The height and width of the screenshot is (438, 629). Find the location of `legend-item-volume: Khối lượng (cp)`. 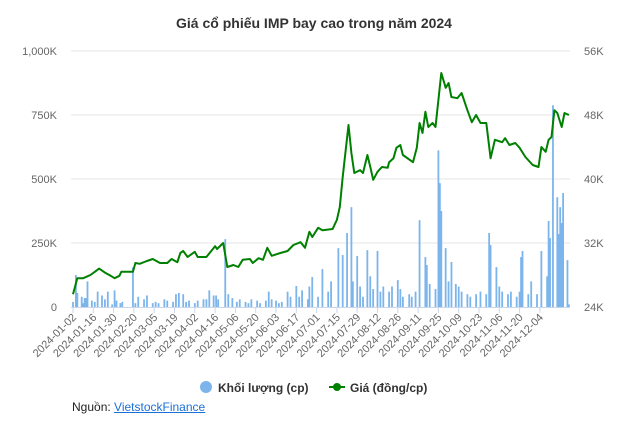

legend-item-volume: Khối lượng (cp) is located at coordinates (254, 388).